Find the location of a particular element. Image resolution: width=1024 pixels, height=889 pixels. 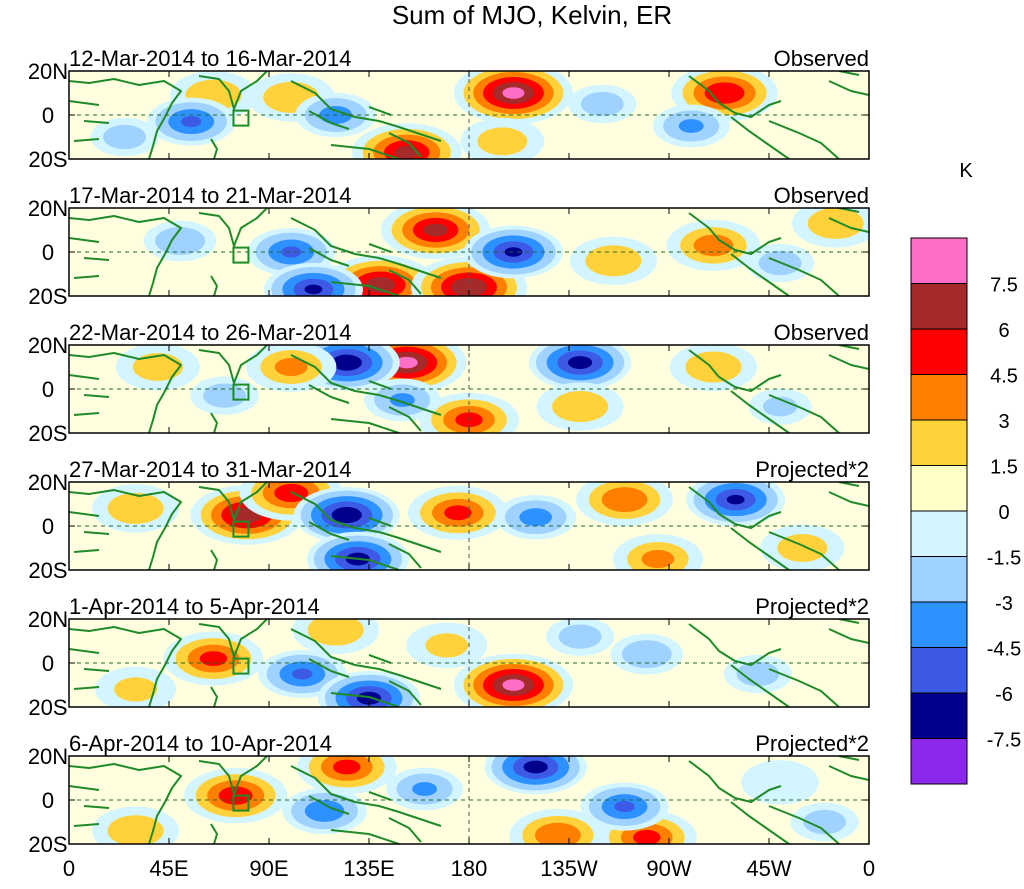

colorbar-label: -4.5 is located at coordinates (1004, 650).